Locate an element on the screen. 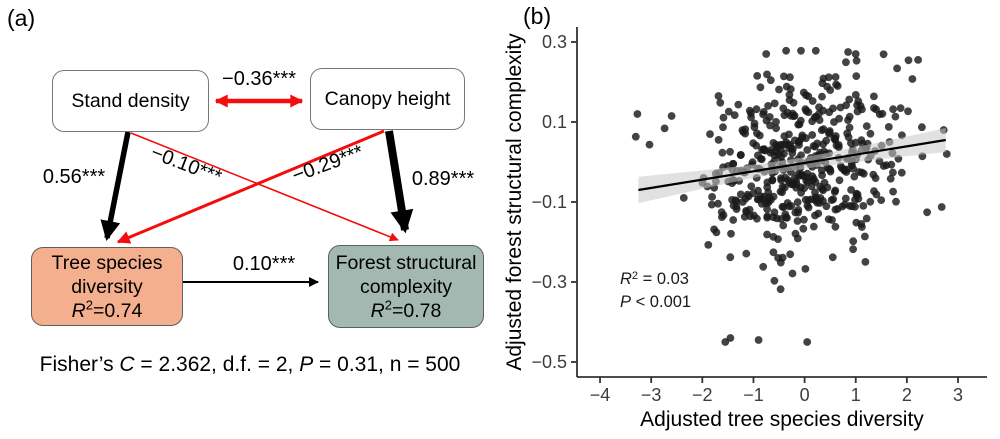 This screenshot has height=439, width=1000. y-tick-label: −0.1 is located at coordinates (549, 202).